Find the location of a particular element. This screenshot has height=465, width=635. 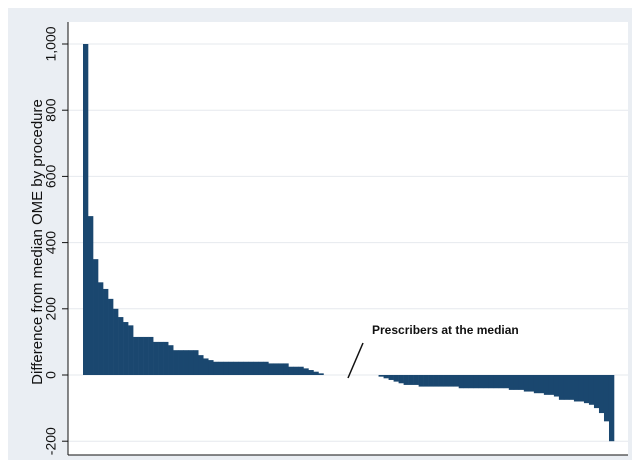

y-tick-label: 800 is located at coordinates (51, 110).